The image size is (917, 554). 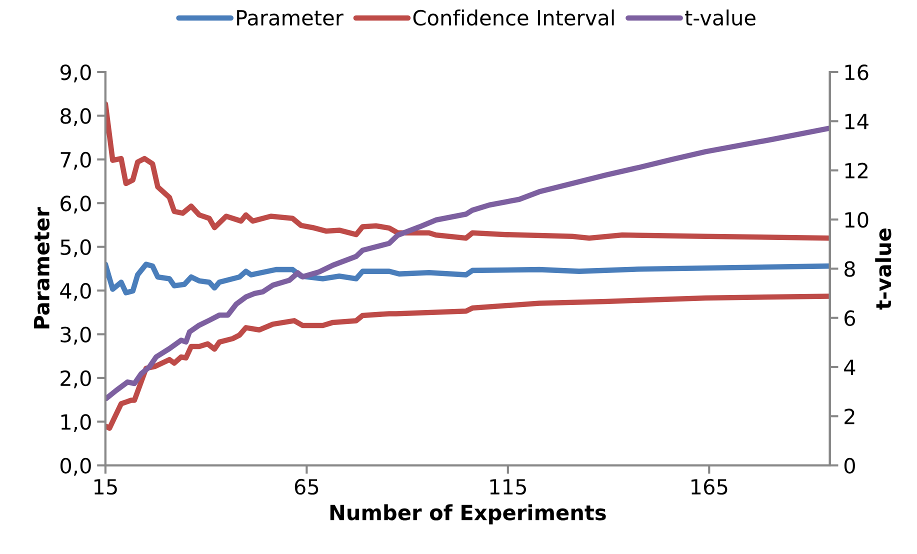 I want to click on y-tick-label: 2,0, so click(x=75, y=379).